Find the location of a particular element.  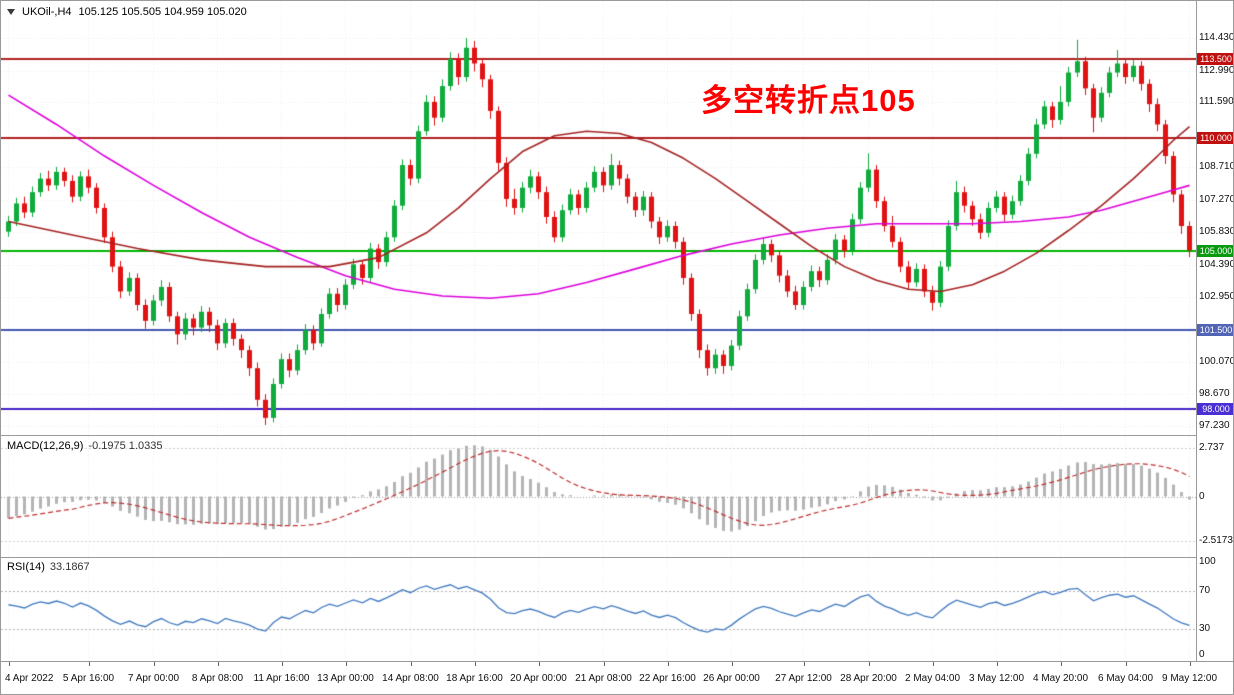

rsi-axis-label: 0 is located at coordinates (1202, 654).